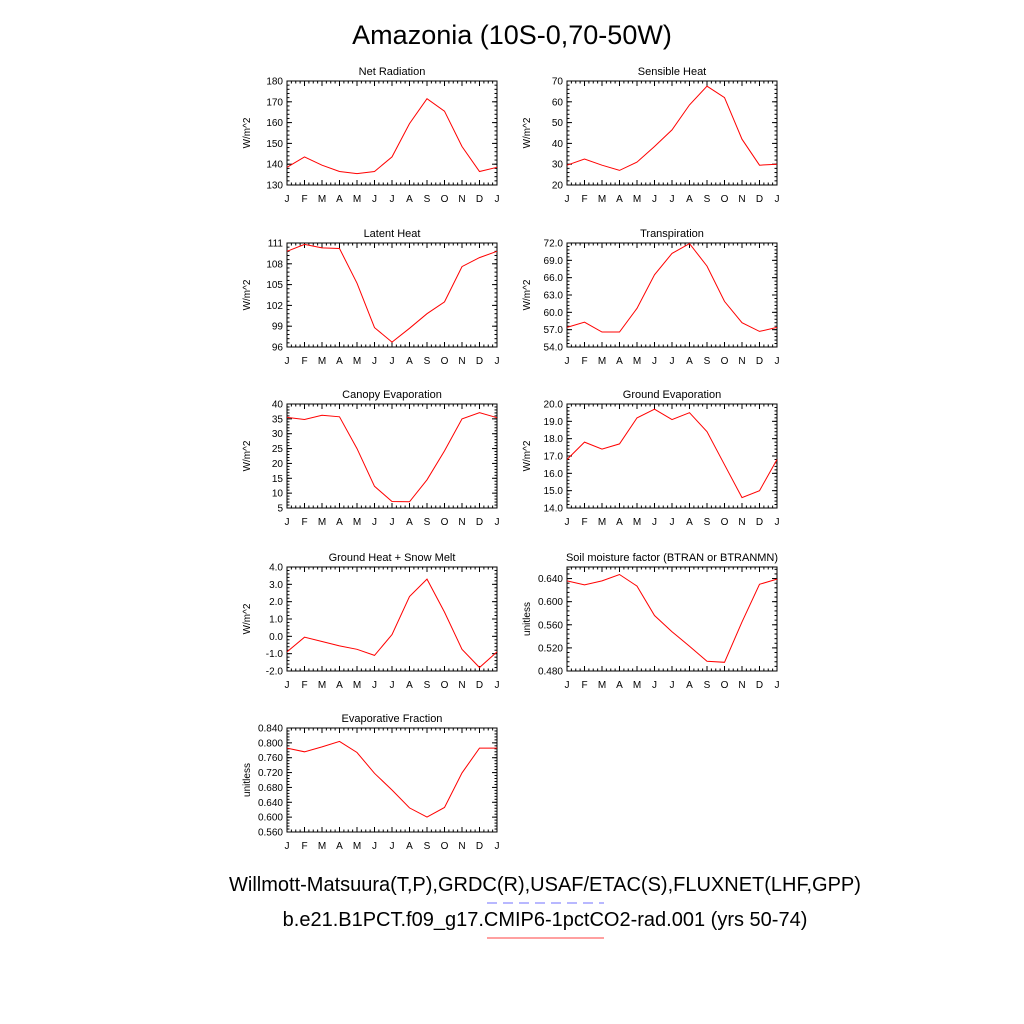 This screenshot has height=1024, width=1024. I want to click on y-tick-label: 105, so click(274, 285).